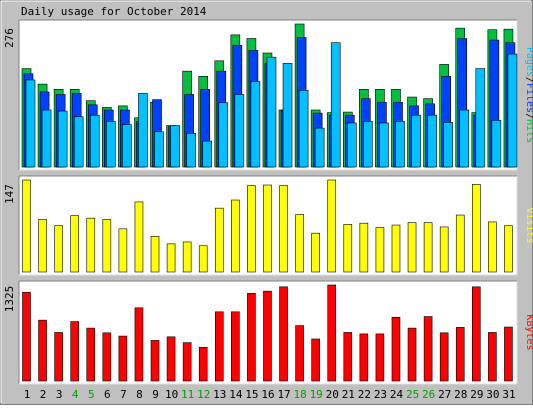 This screenshot has height=410, width=533. Describe the element at coordinates (492, 394) in the screenshot. I see `day-label-30: 30` at that location.